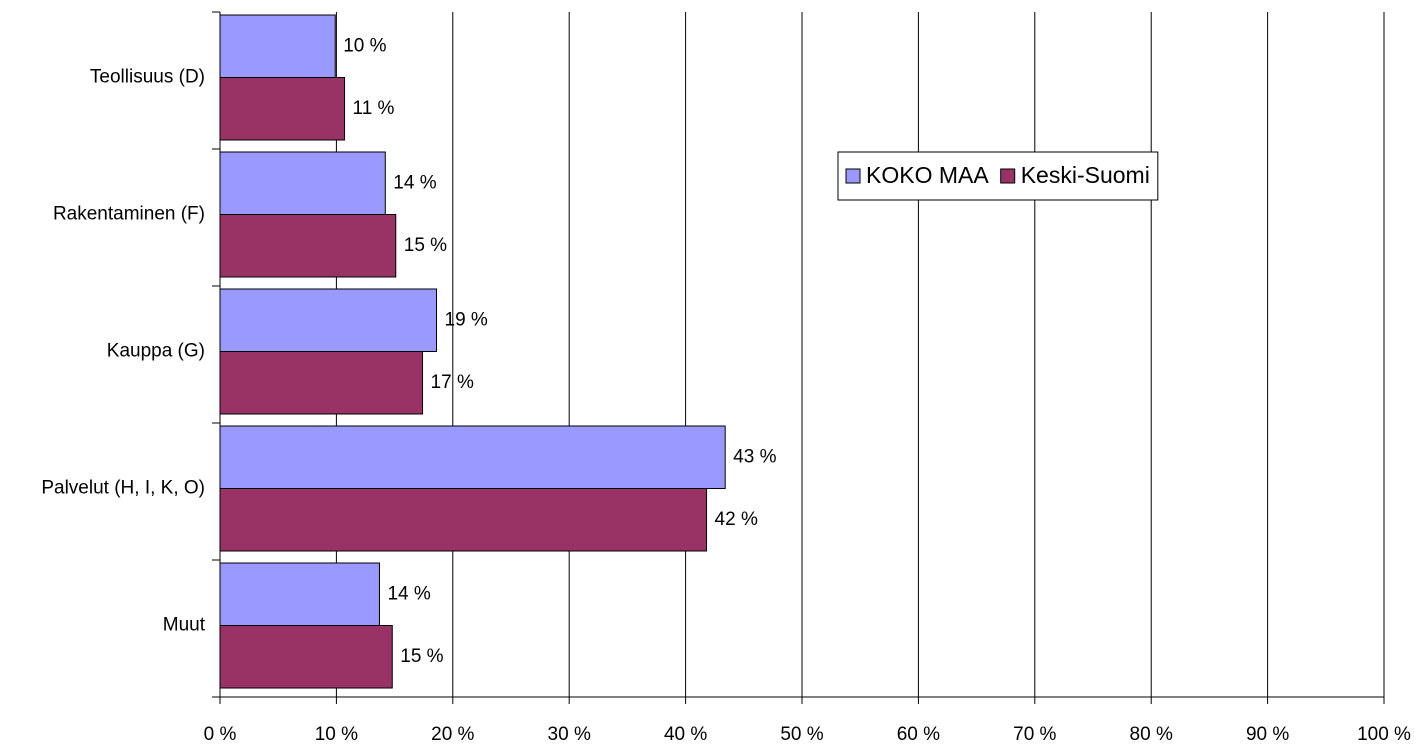 This screenshot has width=1418, height=748. What do you see at coordinates (927, 175) in the screenshot?
I see `legend-label: KOKO MAA` at bounding box center [927, 175].